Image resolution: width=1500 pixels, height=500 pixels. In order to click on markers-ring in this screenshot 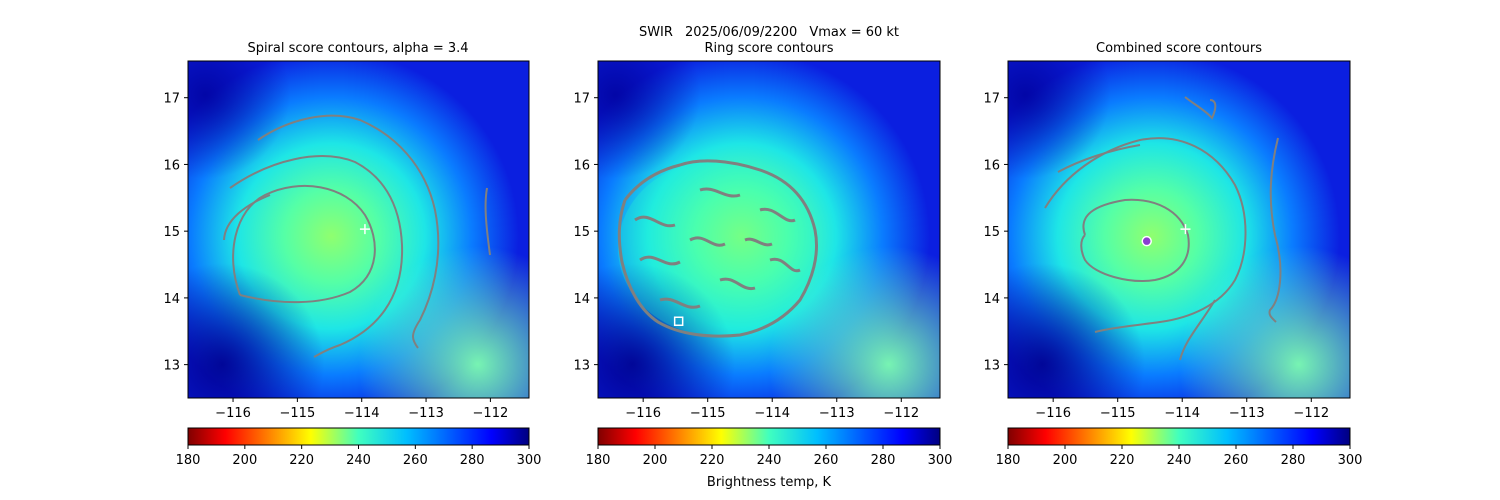, I will do `click(678, 321)`.